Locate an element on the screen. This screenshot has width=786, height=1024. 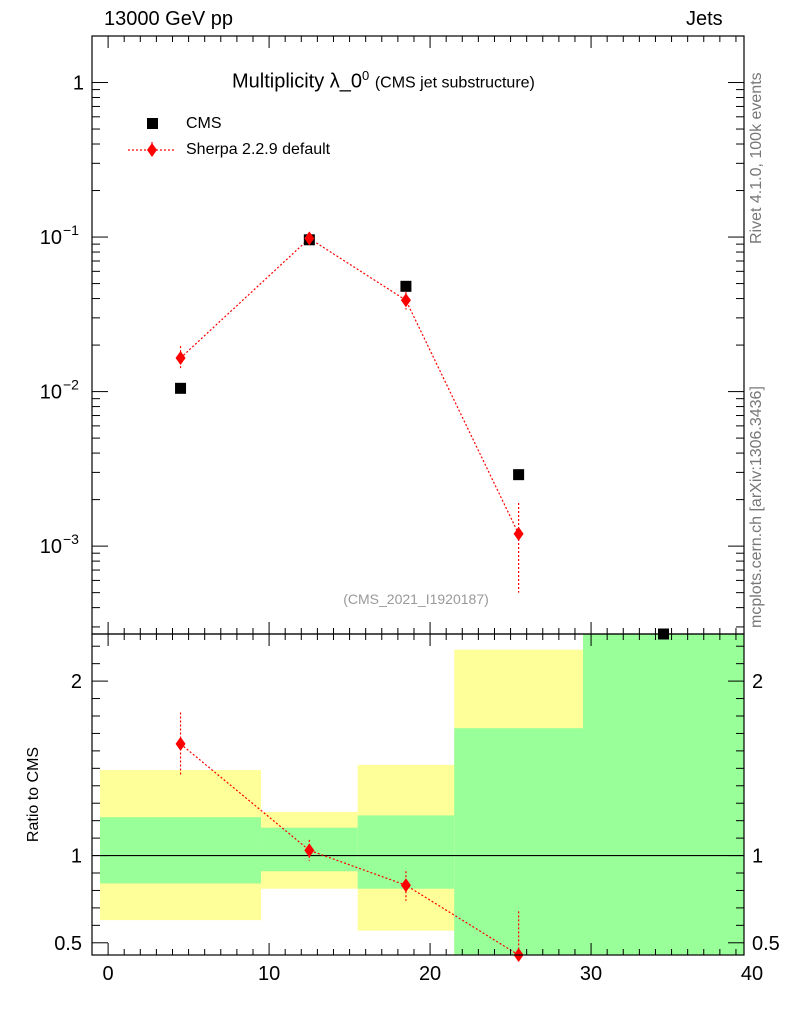
x-tick-label-10: 10 is located at coordinates (269, 974).